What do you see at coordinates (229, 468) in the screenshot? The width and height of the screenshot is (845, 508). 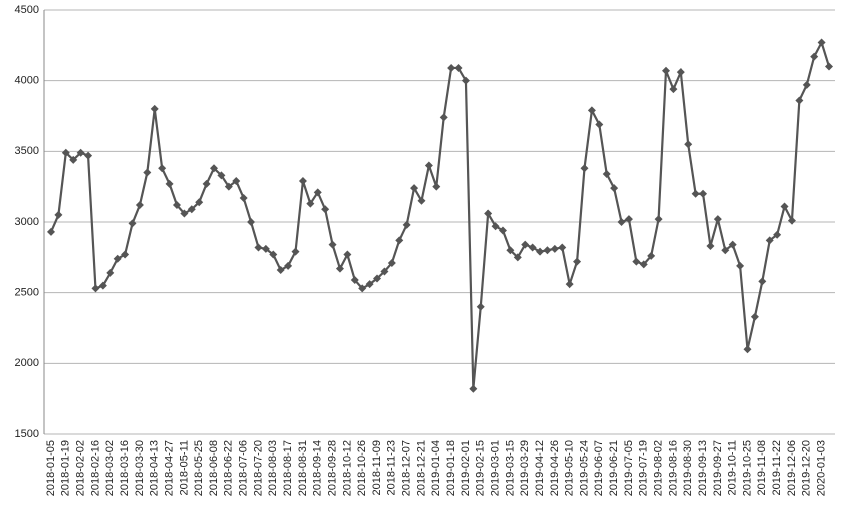 I see `x-tick-label: 2018-06-22` at bounding box center [229, 468].